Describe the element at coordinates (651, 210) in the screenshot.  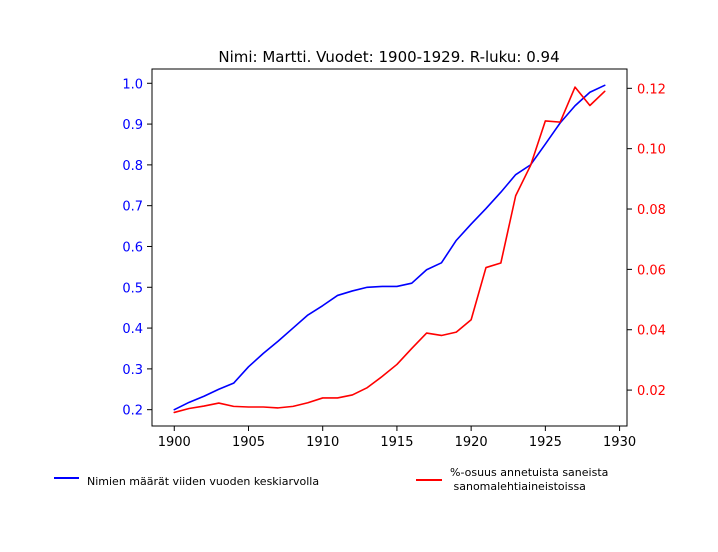
I see `y-right-tick-label: 0.08` at that location.